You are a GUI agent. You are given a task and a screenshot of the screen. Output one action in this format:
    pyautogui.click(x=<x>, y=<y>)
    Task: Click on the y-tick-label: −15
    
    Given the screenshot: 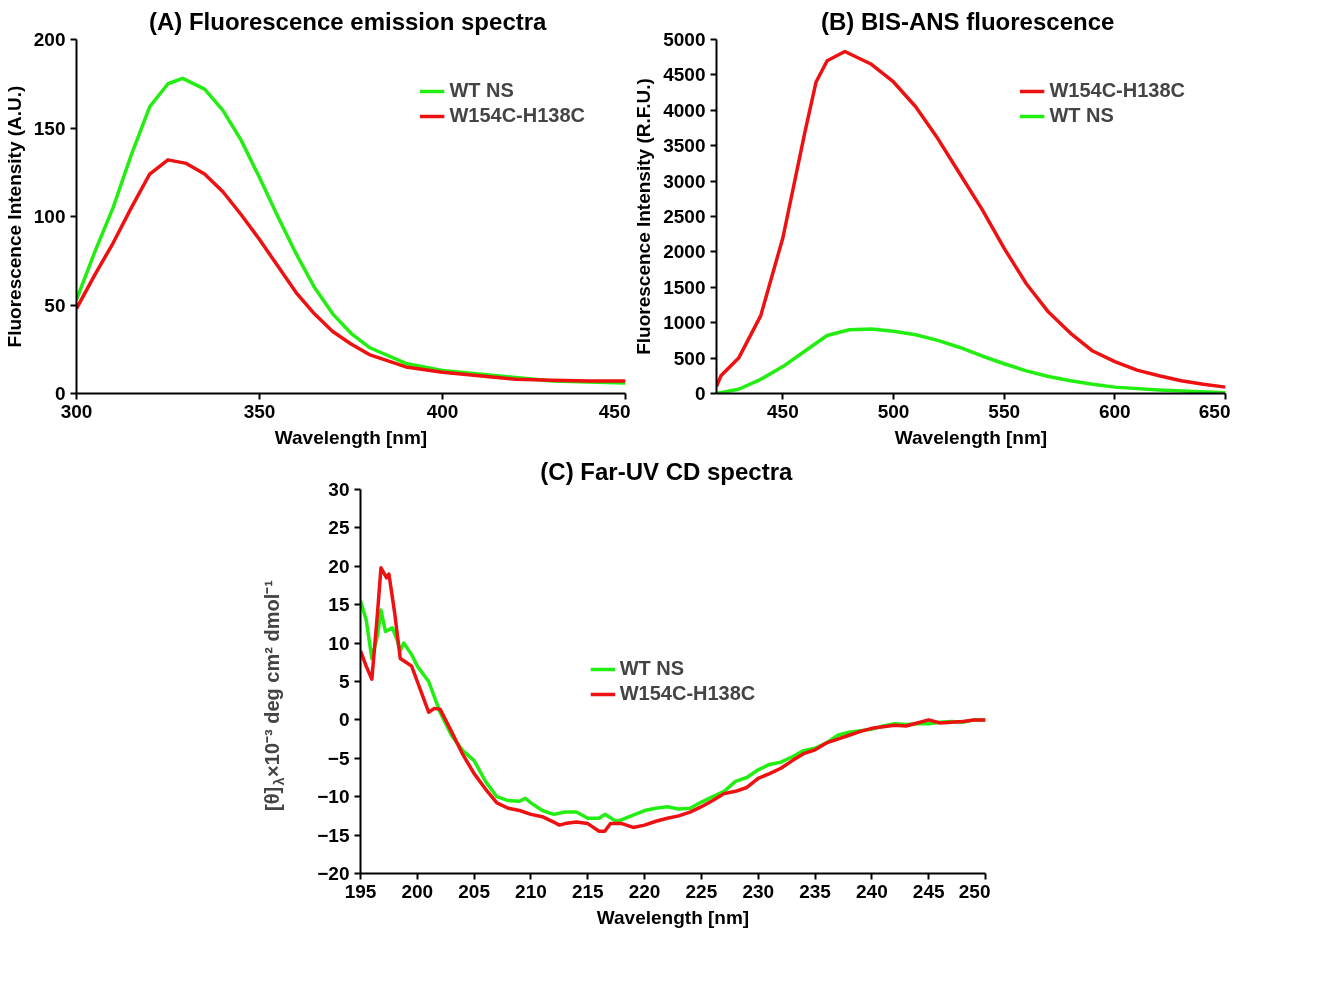 What is the action you would take?
    pyautogui.click(x=333, y=835)
    